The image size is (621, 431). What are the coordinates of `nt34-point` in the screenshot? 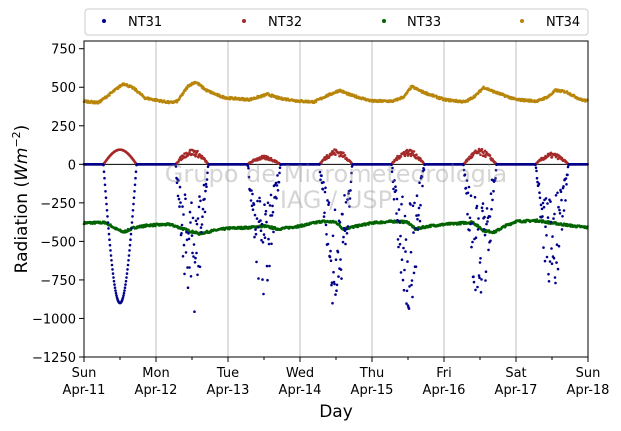 It's located at (187, 88).